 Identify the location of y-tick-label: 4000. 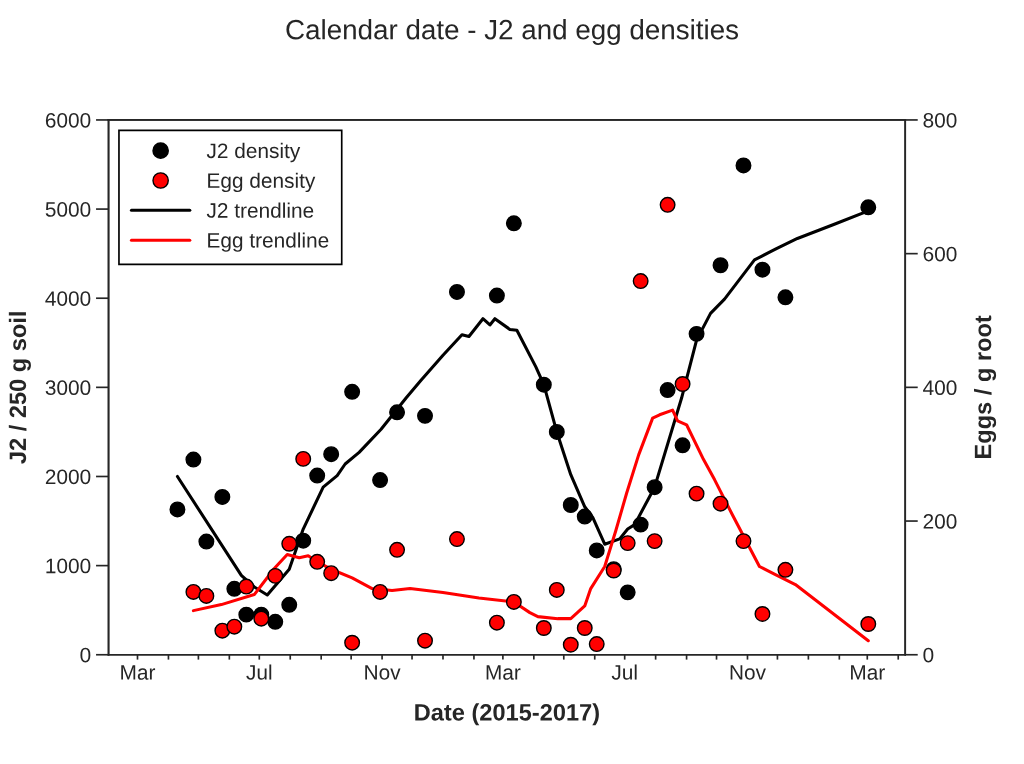
(68, 298).